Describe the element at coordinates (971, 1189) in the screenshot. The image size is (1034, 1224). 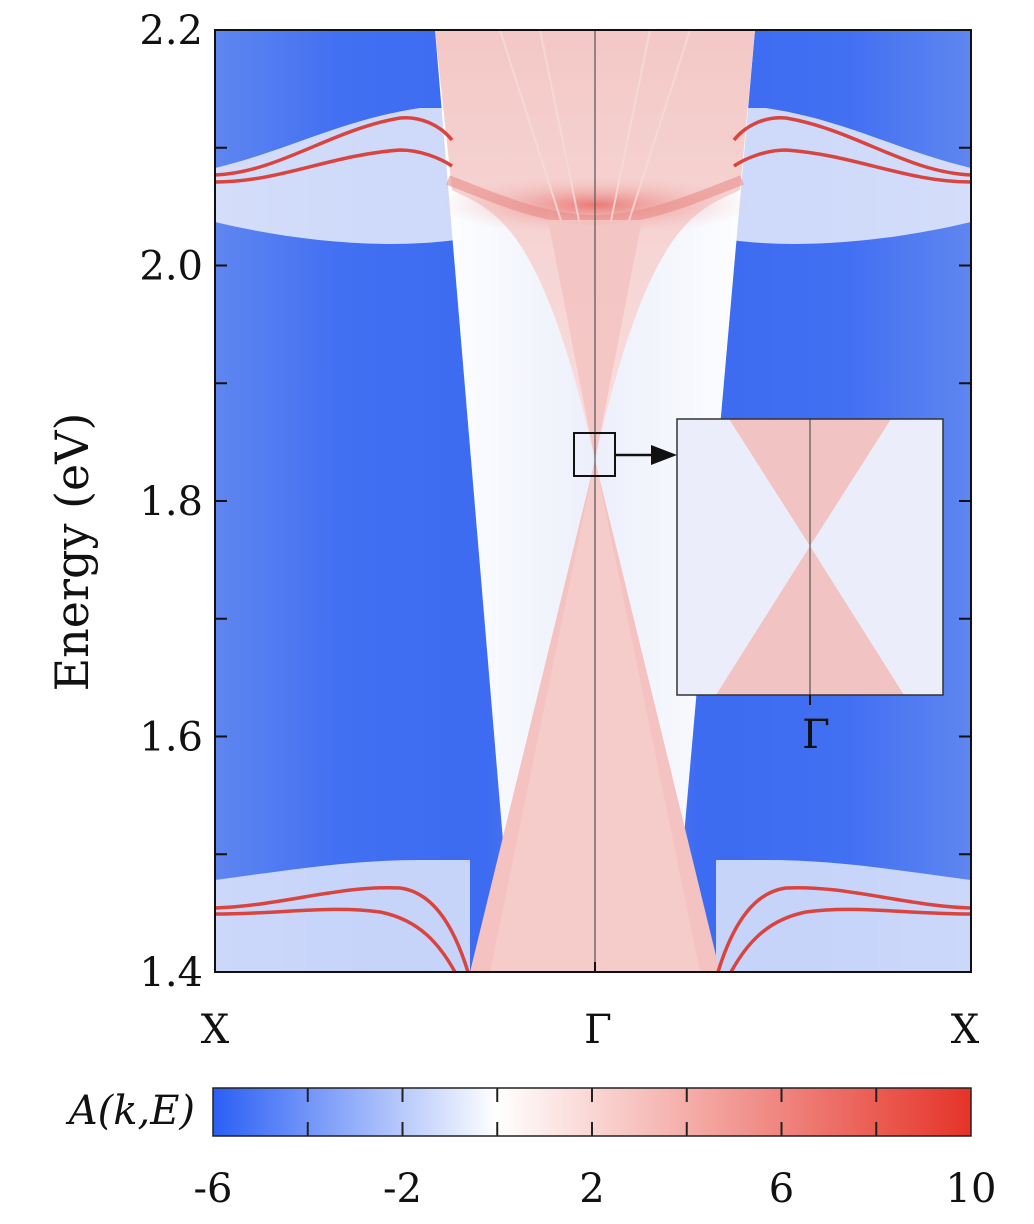
I see `colorbar-tick-label: 10` at that location.